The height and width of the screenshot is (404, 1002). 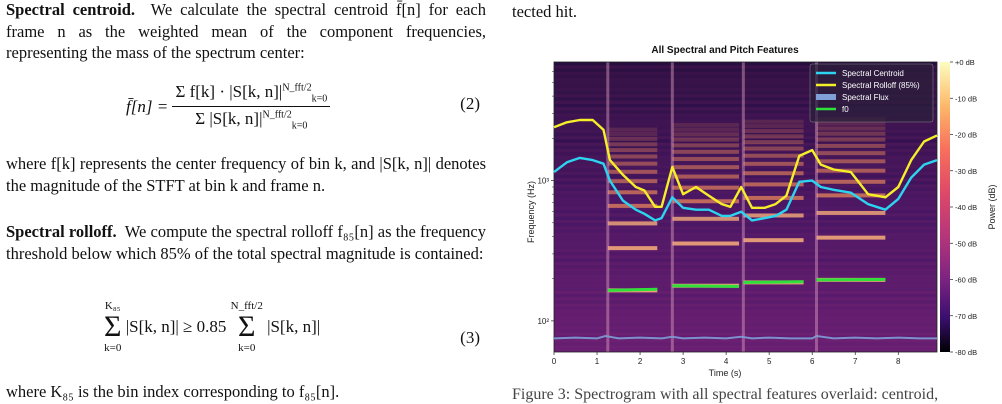 What do you see at coordinates (726, 361) in the screenshot?
I see `x-tick-label: 4` at bounding box center [726, 361].